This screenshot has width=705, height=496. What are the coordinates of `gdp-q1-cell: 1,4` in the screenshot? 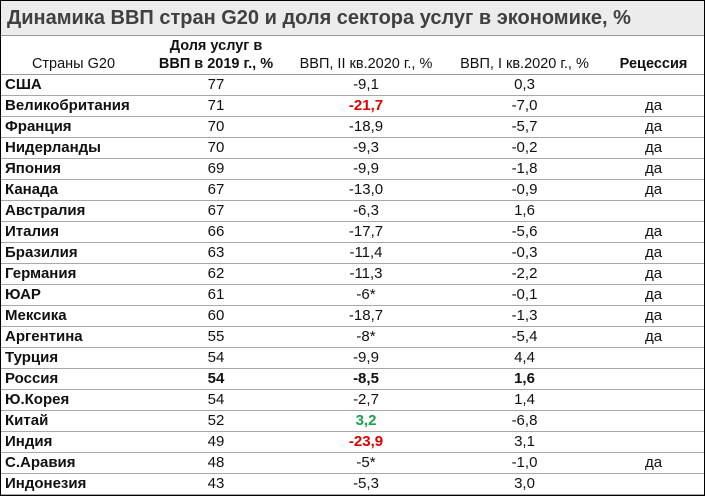 It's located at (524, 400).